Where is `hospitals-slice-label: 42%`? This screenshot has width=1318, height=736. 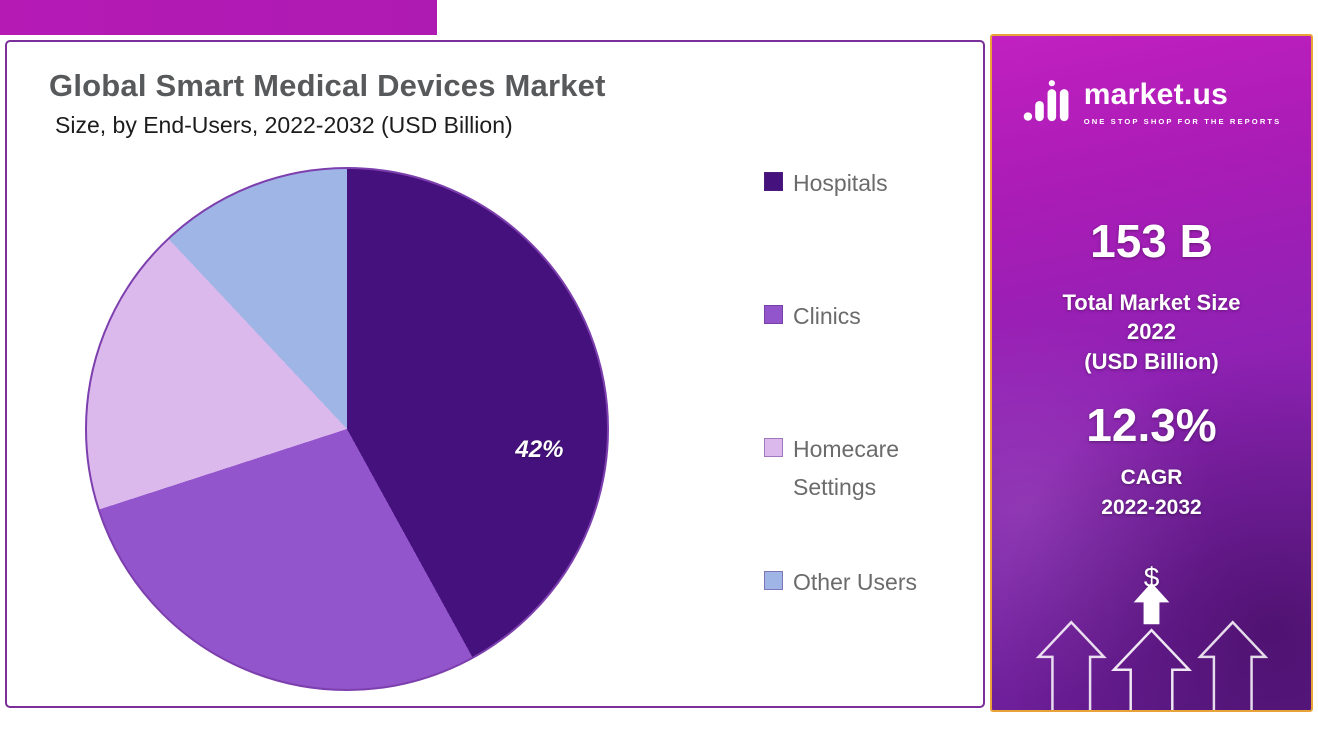 hospitals-slice-label: 42% is located at coordinates (539, 449).